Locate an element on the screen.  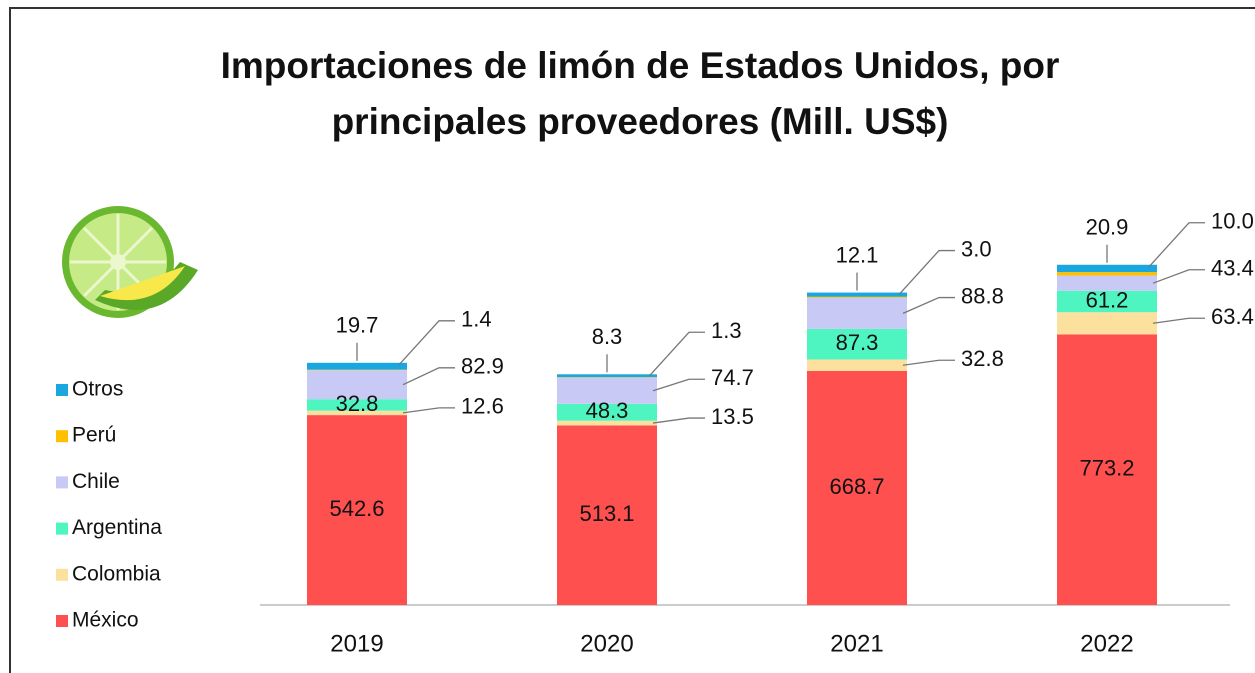
data-label: 63.4 is located at coordinates (1232, 316).